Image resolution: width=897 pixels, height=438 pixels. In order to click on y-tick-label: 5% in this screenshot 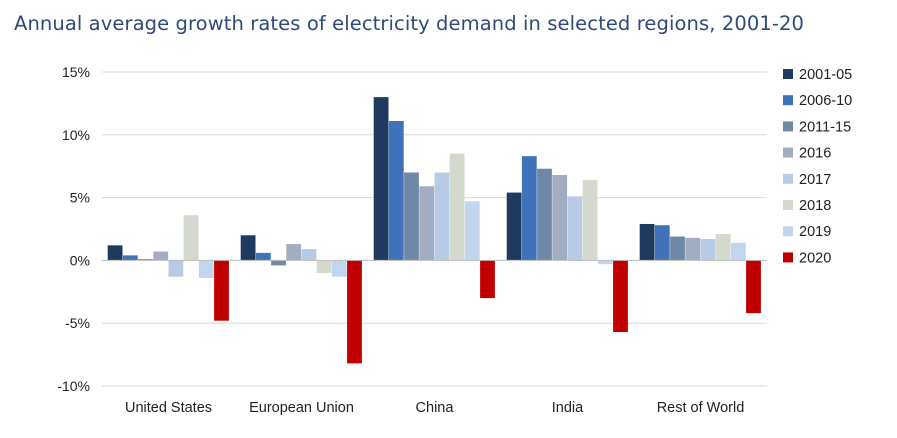, I will do `click(80, 198)`.